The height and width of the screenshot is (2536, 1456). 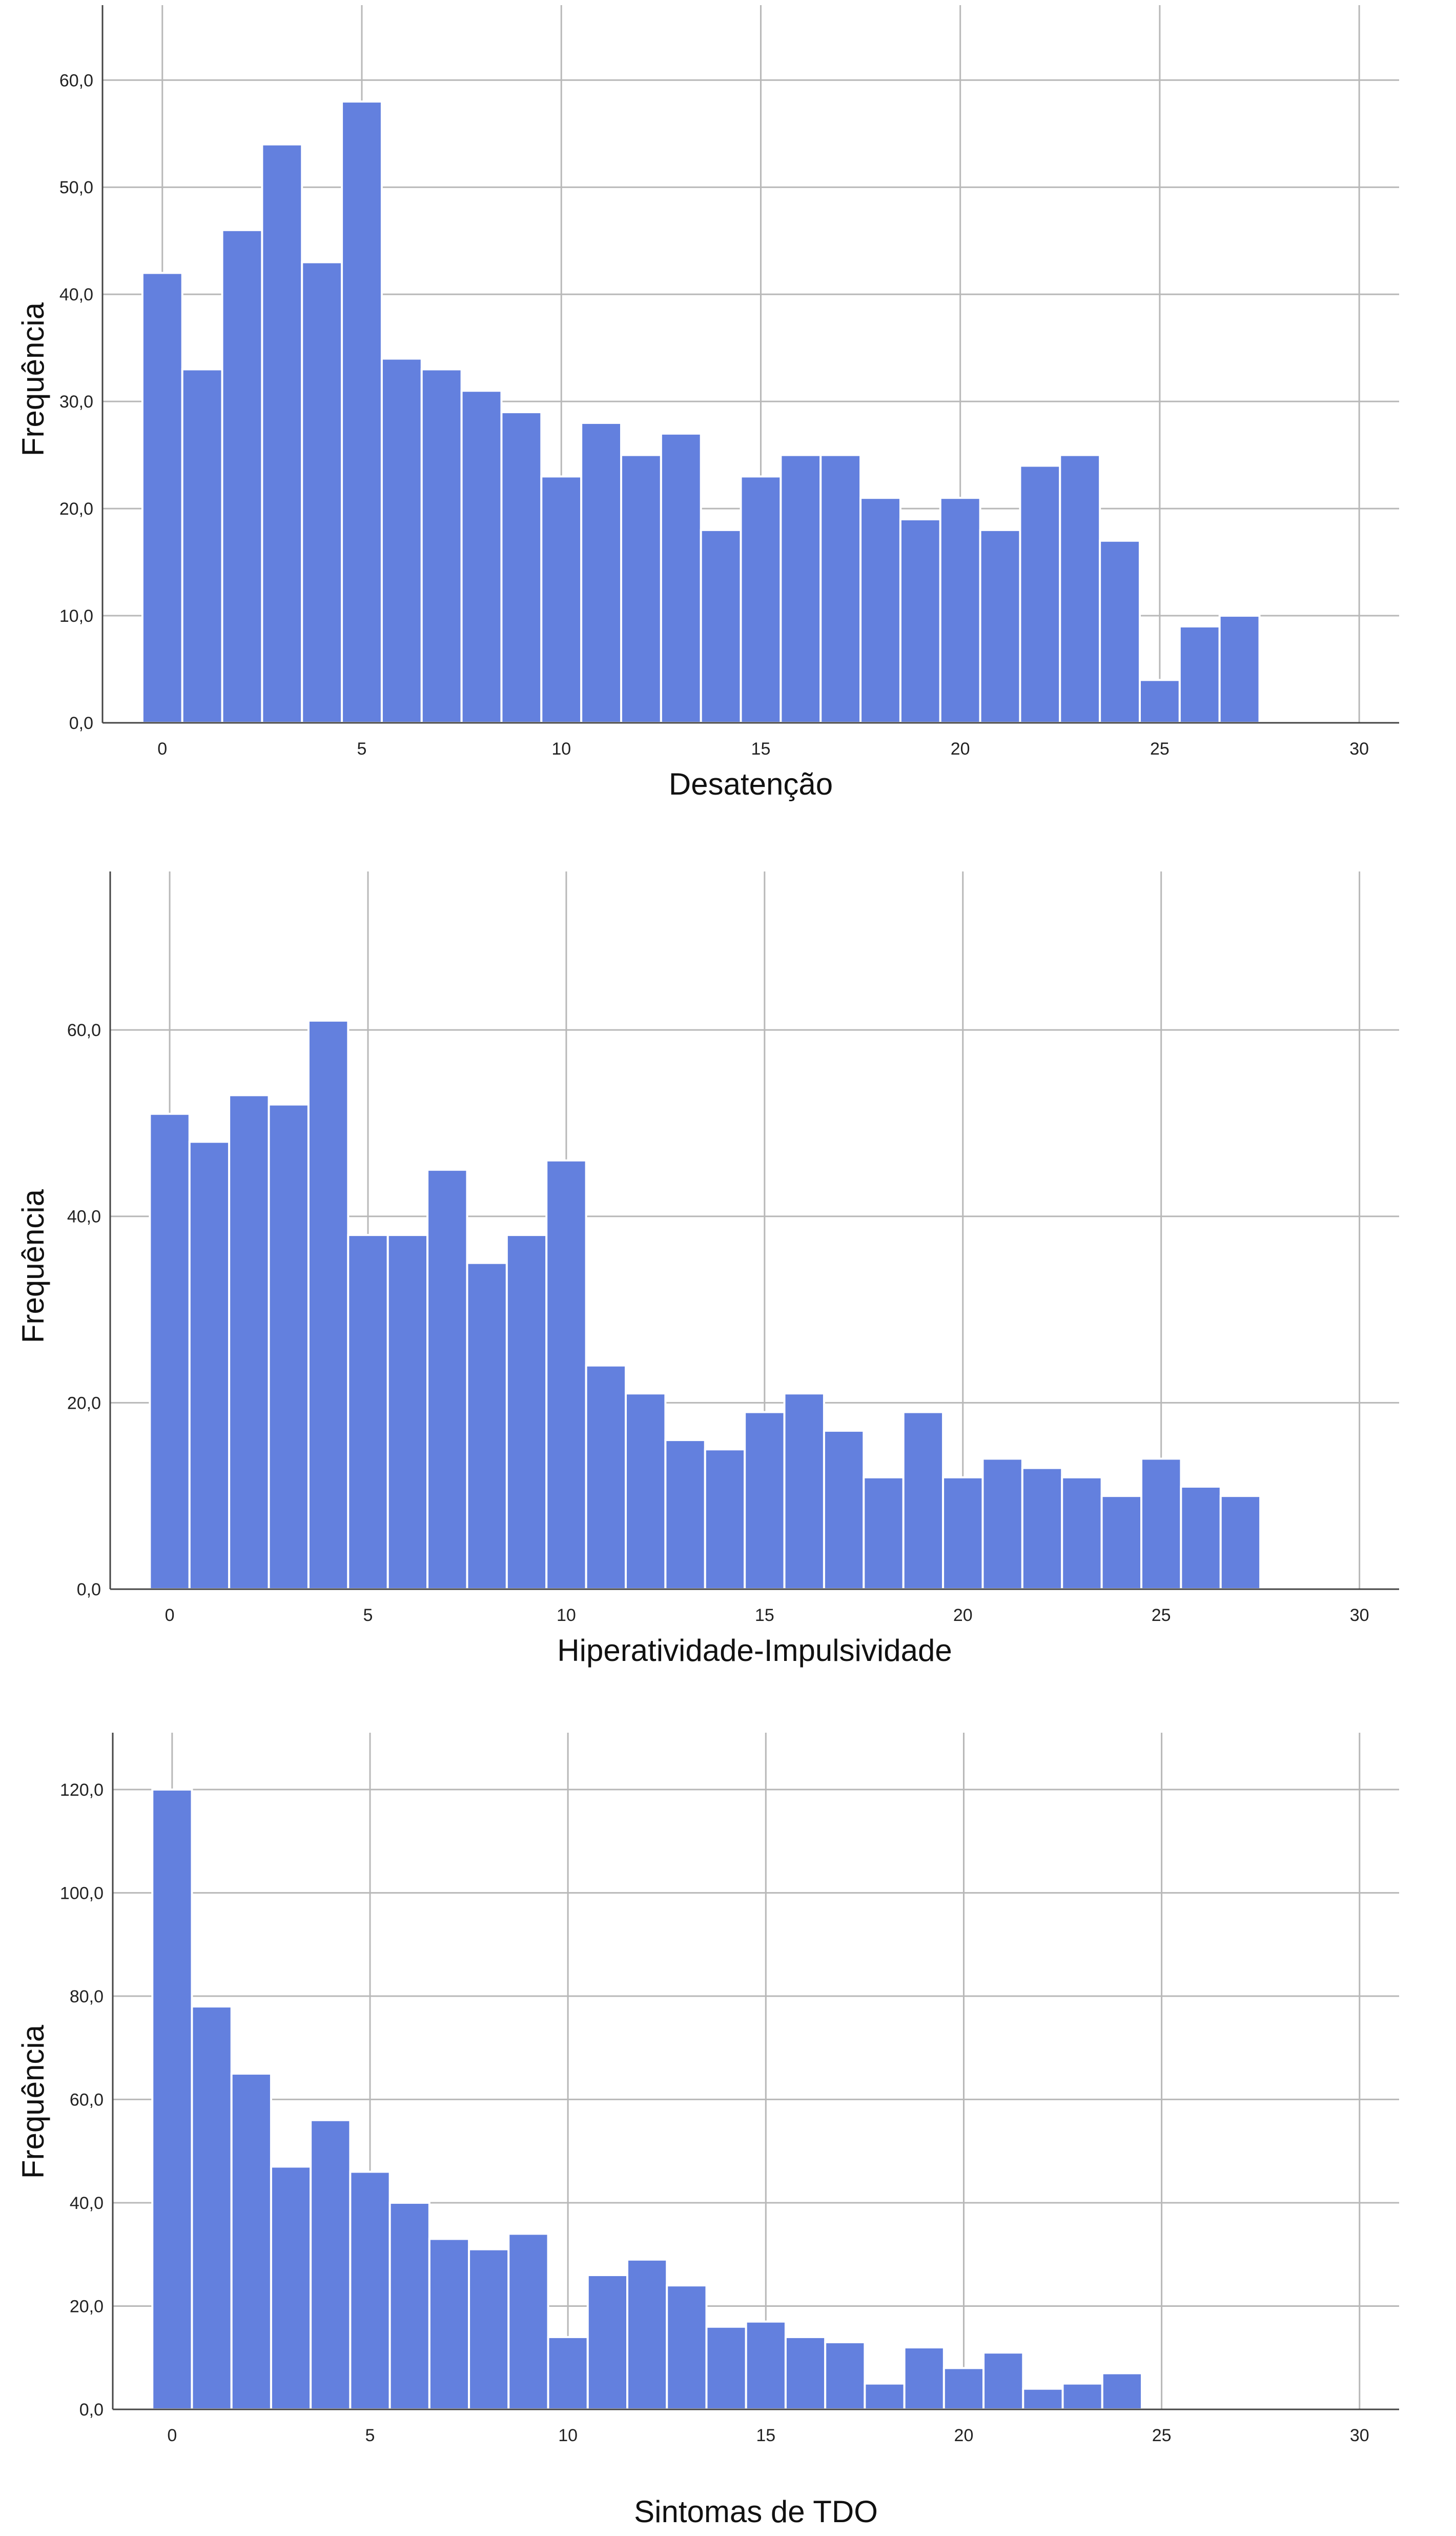 What do you see at coordinates (754, 1650) in the screenshot?
I see `x-axis-title: Hiperatividade-Impulsividade` at bounding box center [754, 1650].